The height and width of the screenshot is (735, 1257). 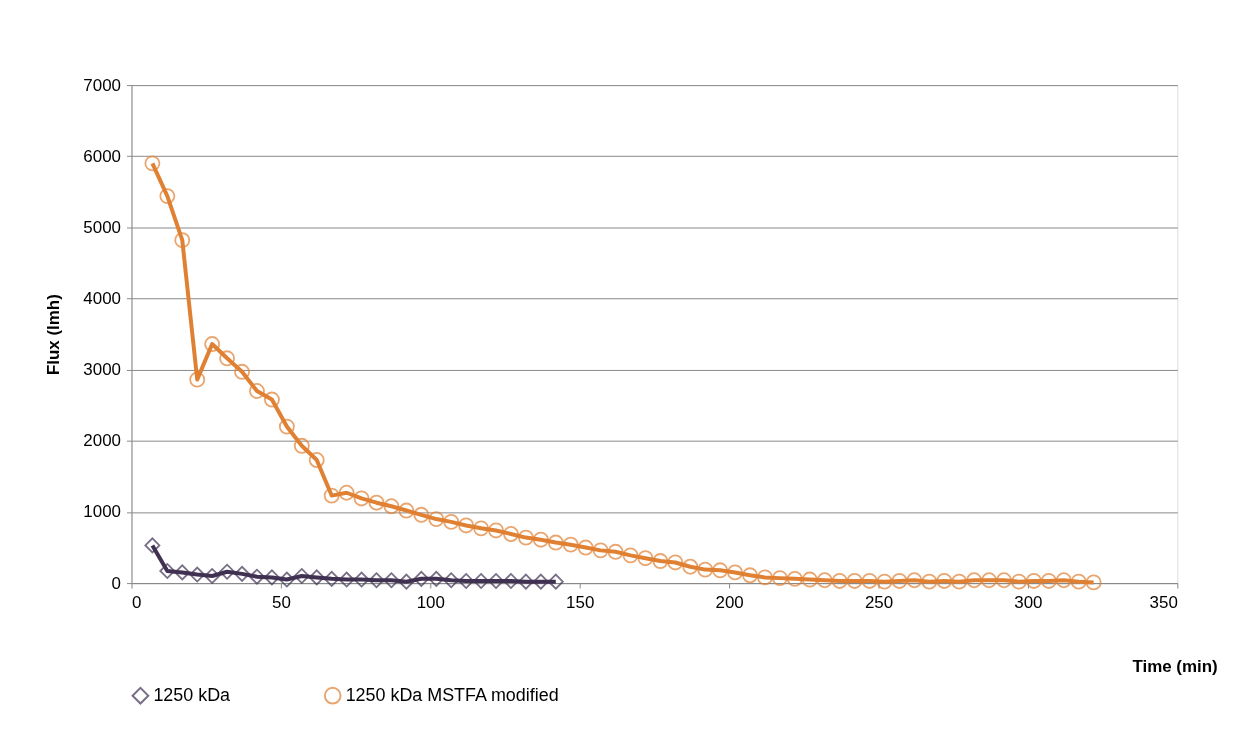 What do you see at coordinates (116, 583) in the screenshot?
I see `y-tick-label: 0` at bounding box center [116, 583].